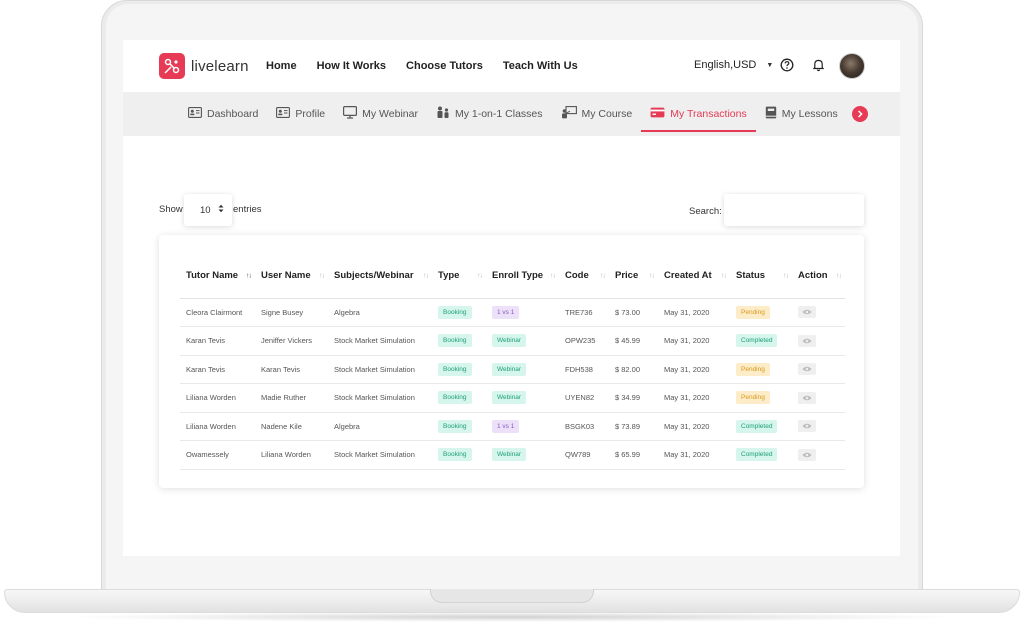 The image size is (1024, 631). What do you see at coordinates (223, 114) in the screenshot?
I see `tab-dashboard: Dashboard` at bounding box center [223, 114].